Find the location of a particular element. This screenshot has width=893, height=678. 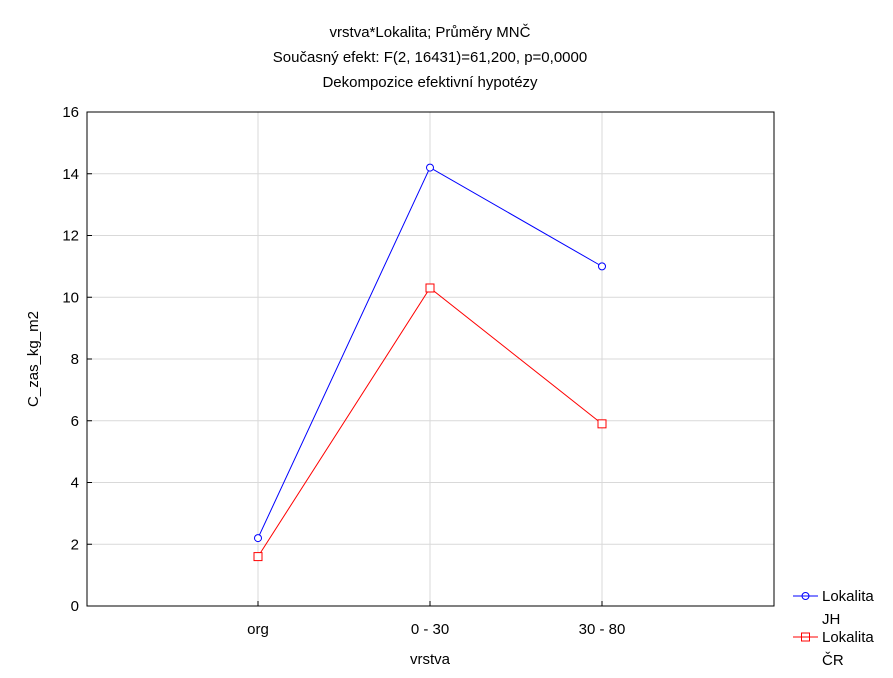

y-tick-label: 14 is located at coordinates (70, 174).